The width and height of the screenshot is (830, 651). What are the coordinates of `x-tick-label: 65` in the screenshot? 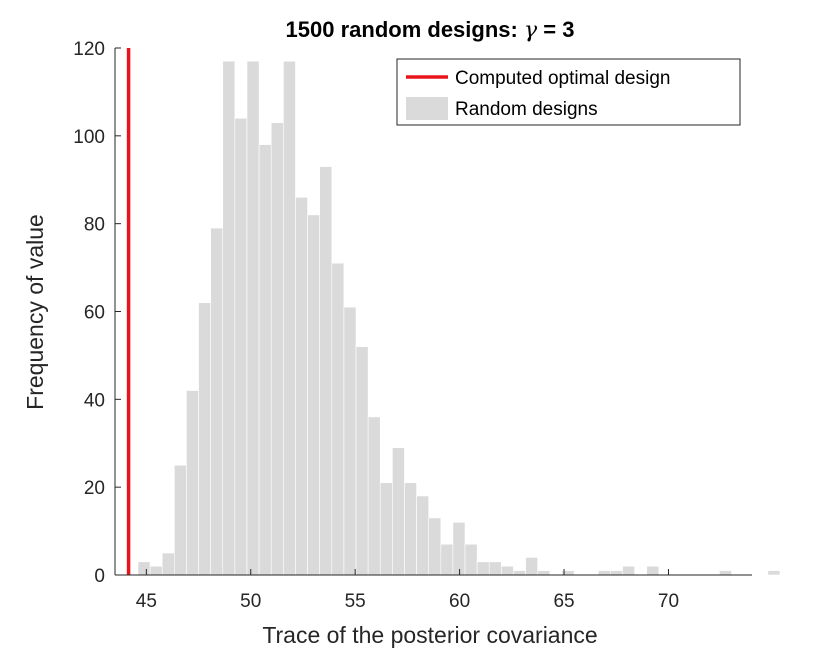 It's located at (563, 601).